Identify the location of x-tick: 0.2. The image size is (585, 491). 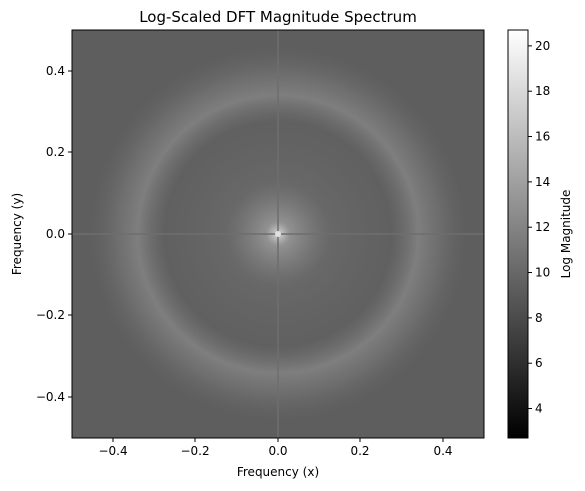
(360, 448).